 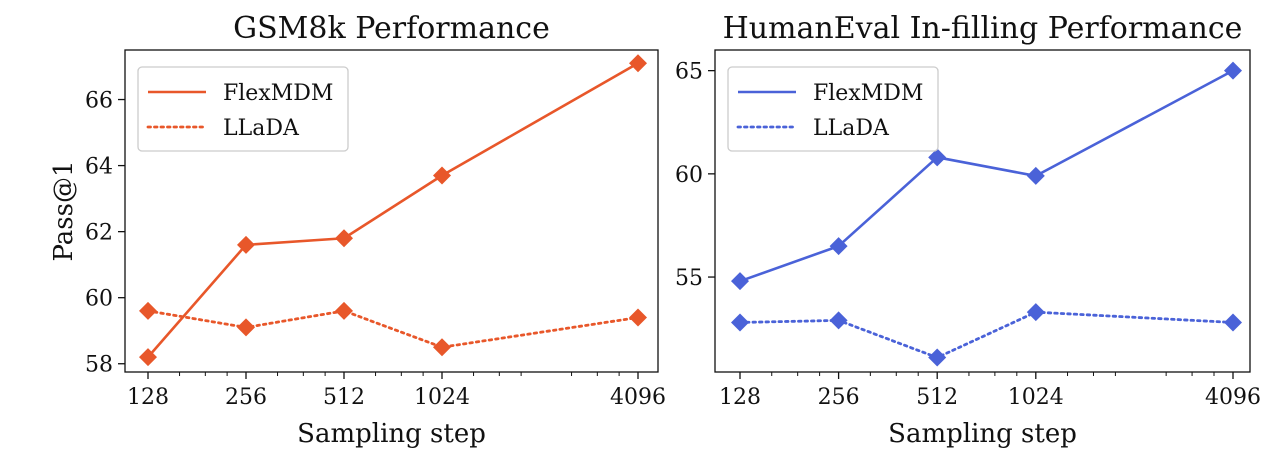 What do you see at coordinates (689, 278) in the screenshot?
I see `y-tick-label: 55` at bounding box center [689, 278].